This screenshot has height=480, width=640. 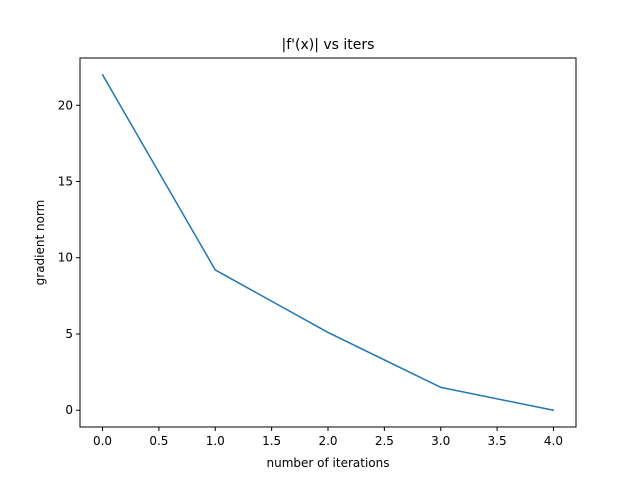 I want to click on x-axis-label: number of iterations, so click(x=328, y=463).